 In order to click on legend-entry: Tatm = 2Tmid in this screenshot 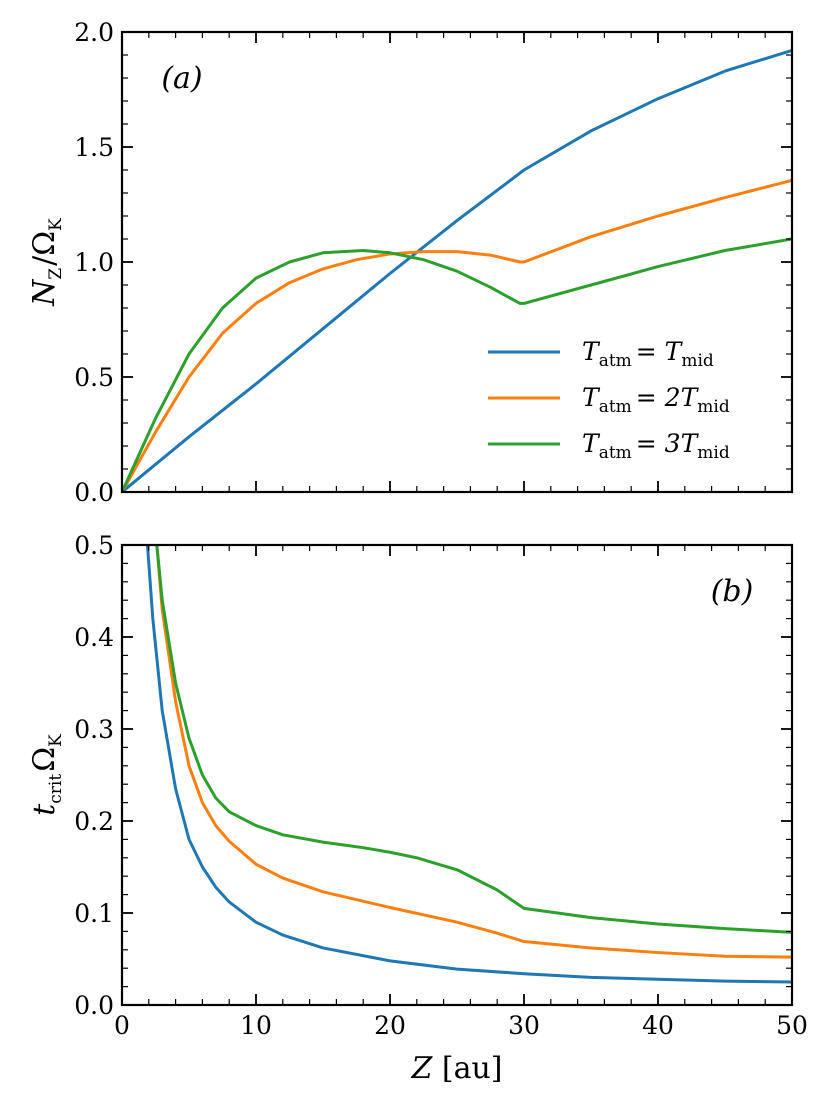, I will do `click(656, 400)`.